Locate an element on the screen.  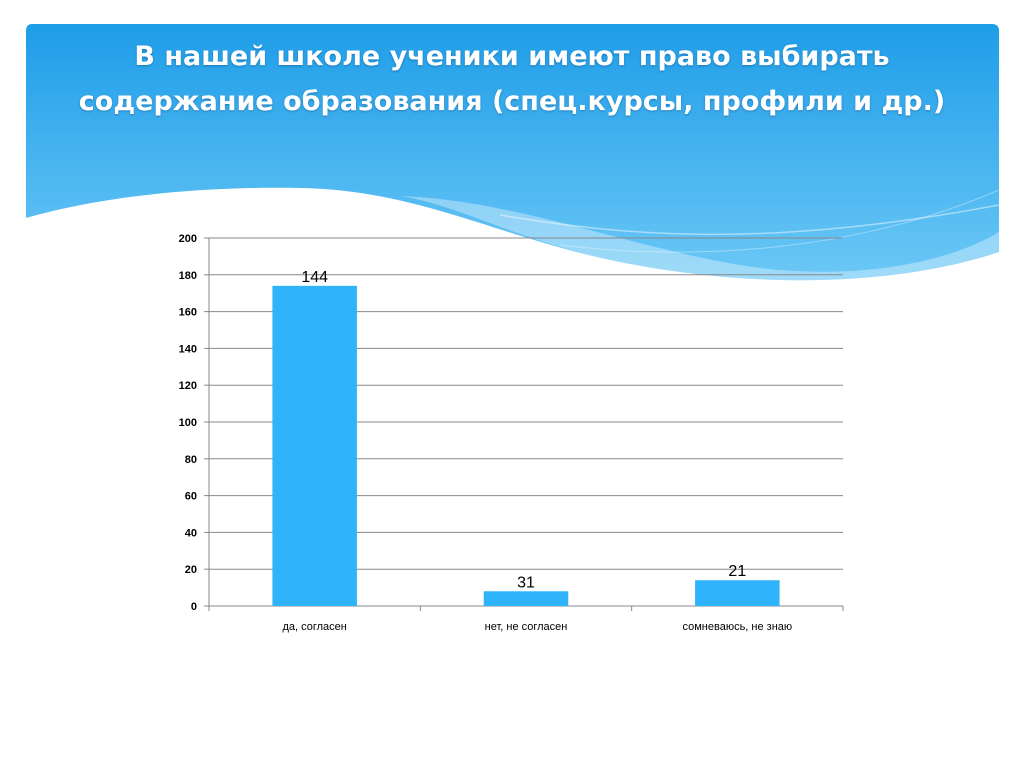
x-tick-label: сомневаюсь, не знаю is located at coordinates (737, 627).